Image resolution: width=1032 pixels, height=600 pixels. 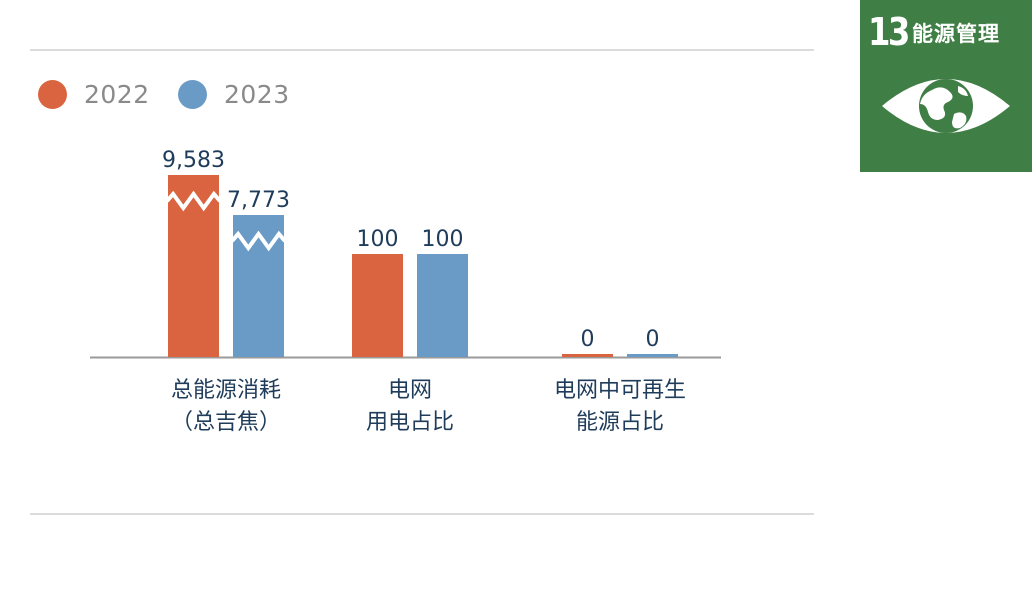 I want to click on category-label-2-line-0: 电网中可再生, so click(x=620, y=390).